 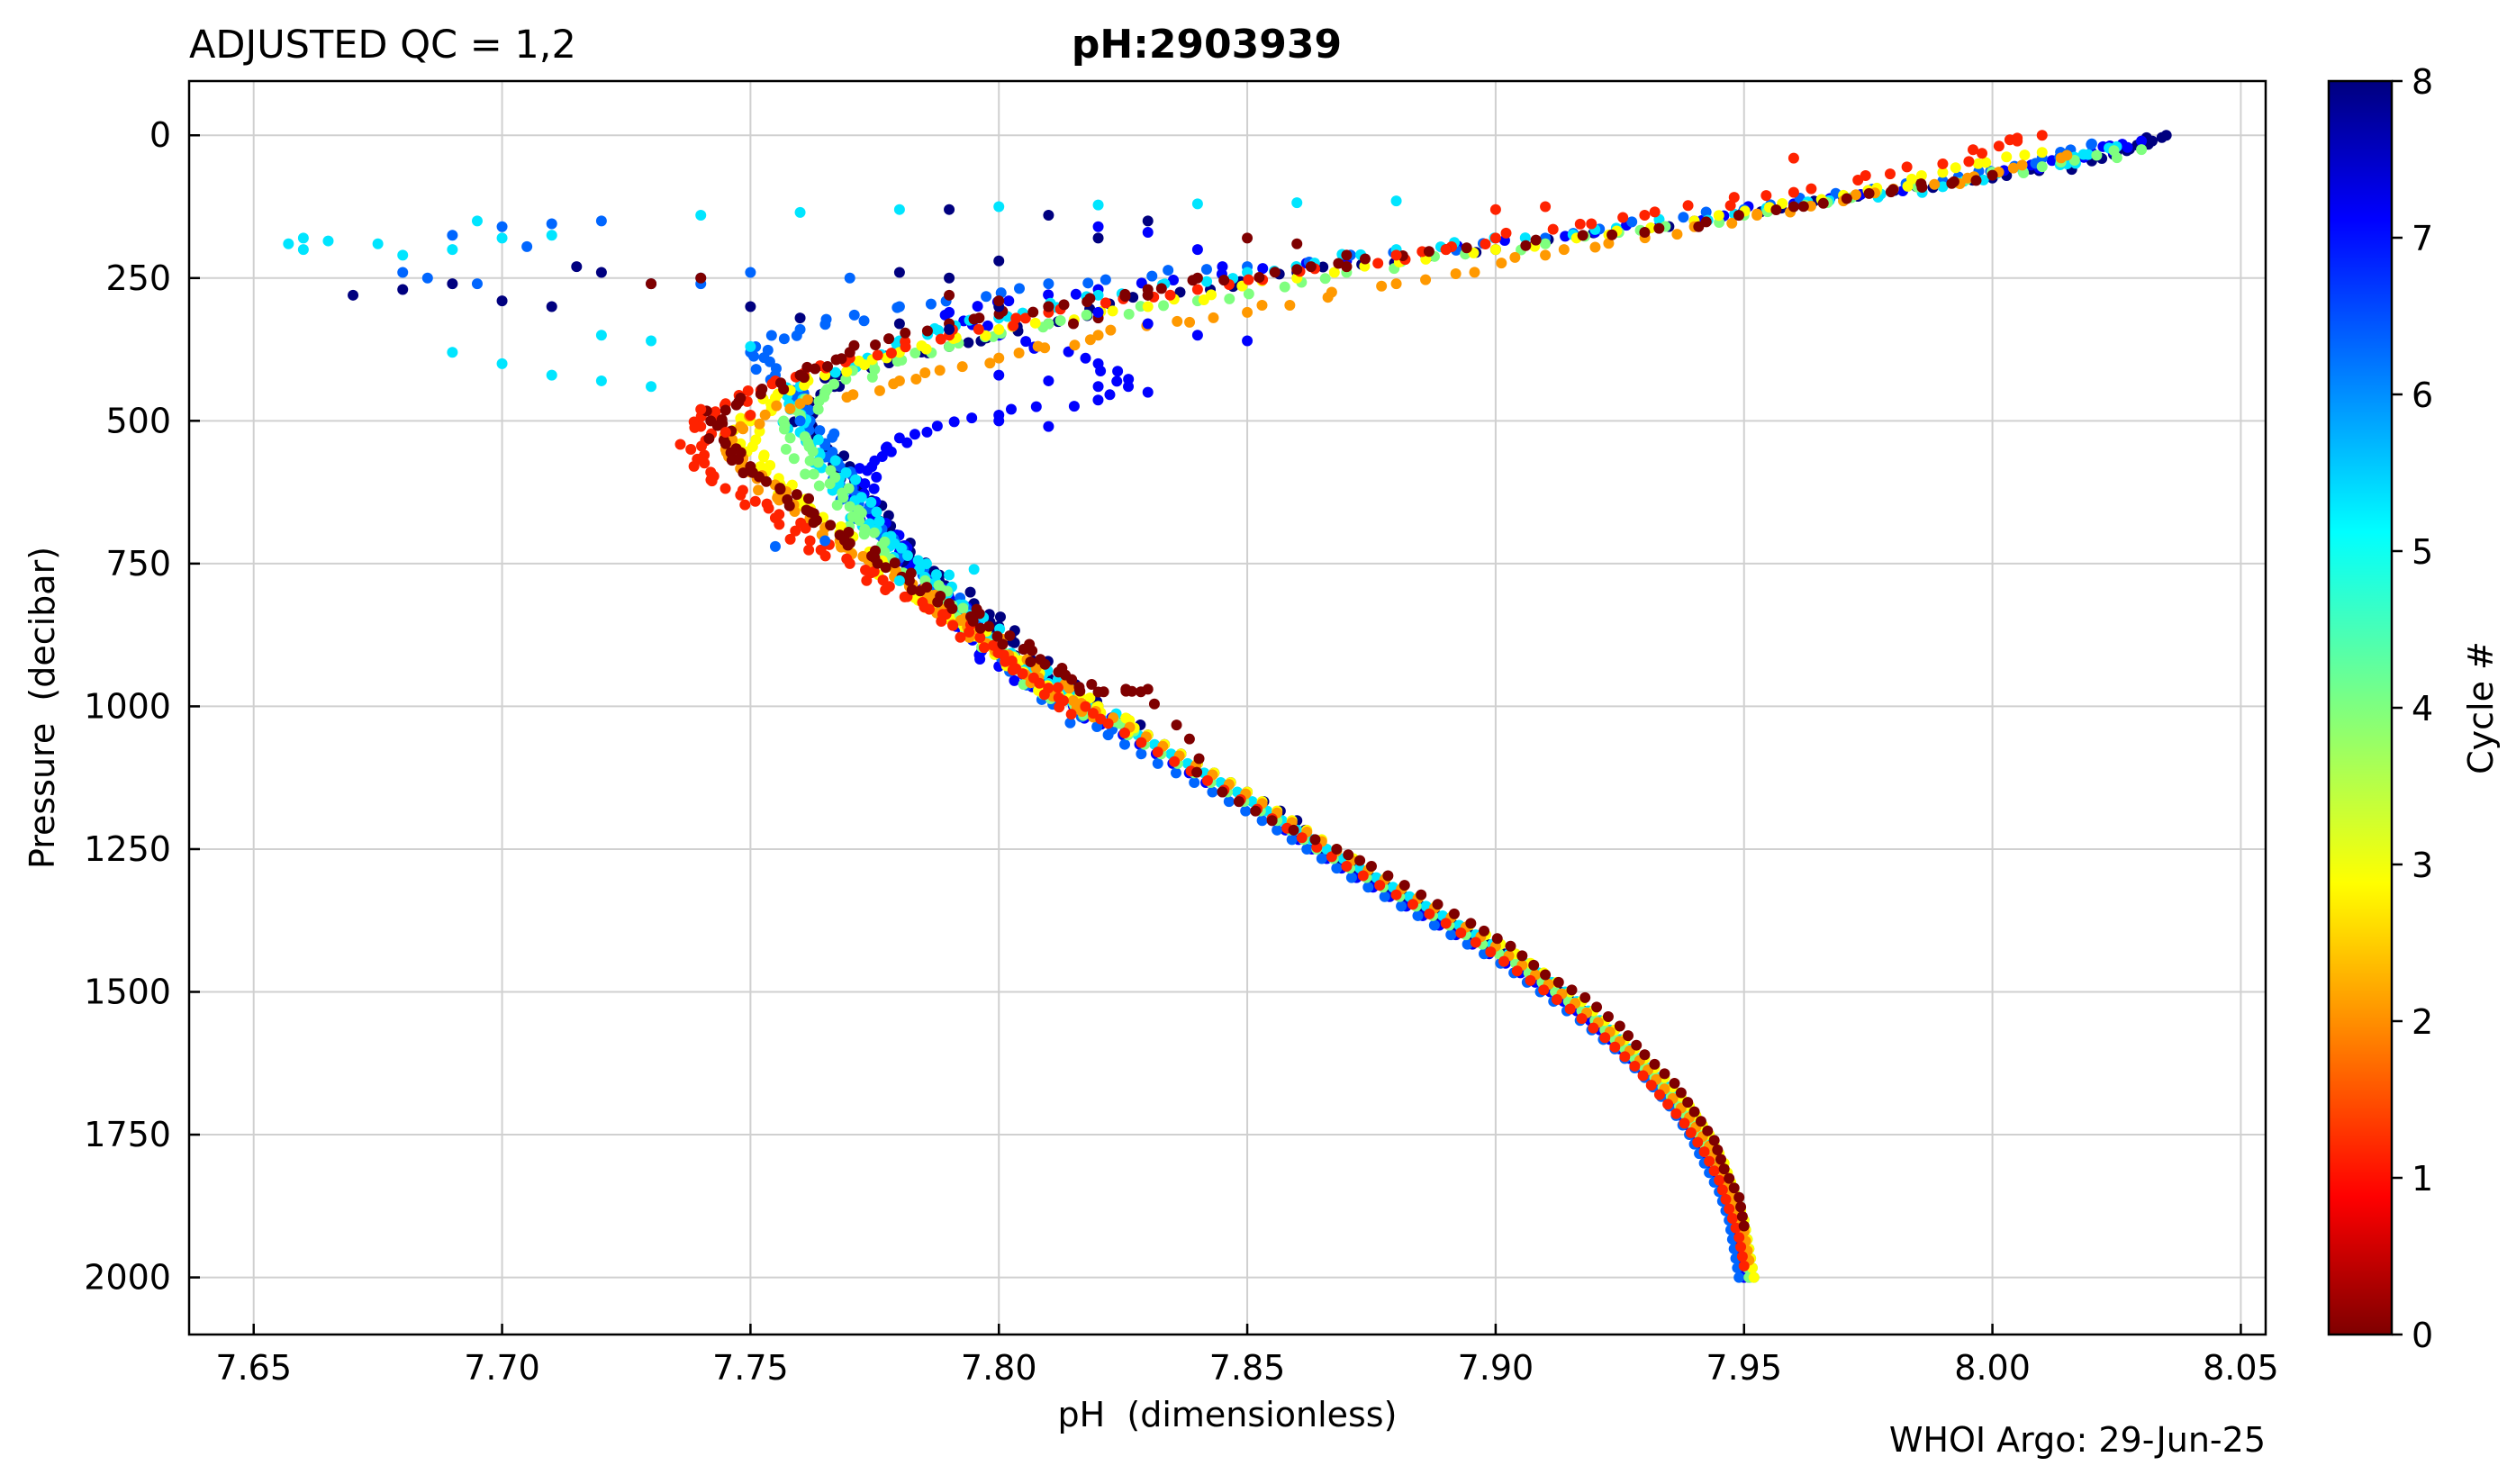 I want to click on colorbar-tick-label: 2, so click(x=2422, y=1022).